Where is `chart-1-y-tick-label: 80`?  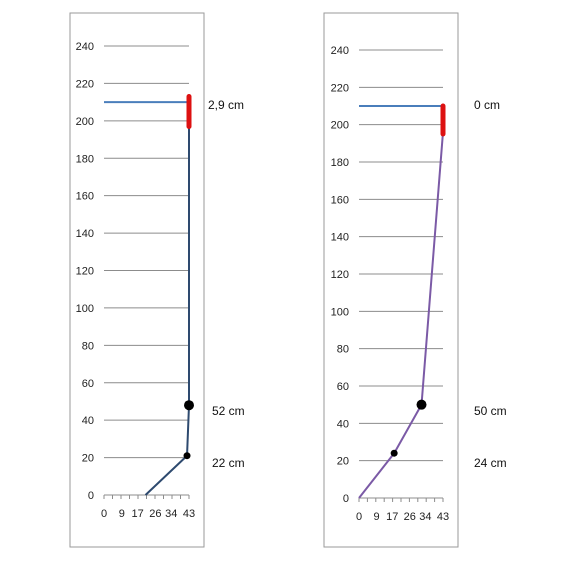 chart-1-y-tick-label: 80 is located at coordinates (88, 346).